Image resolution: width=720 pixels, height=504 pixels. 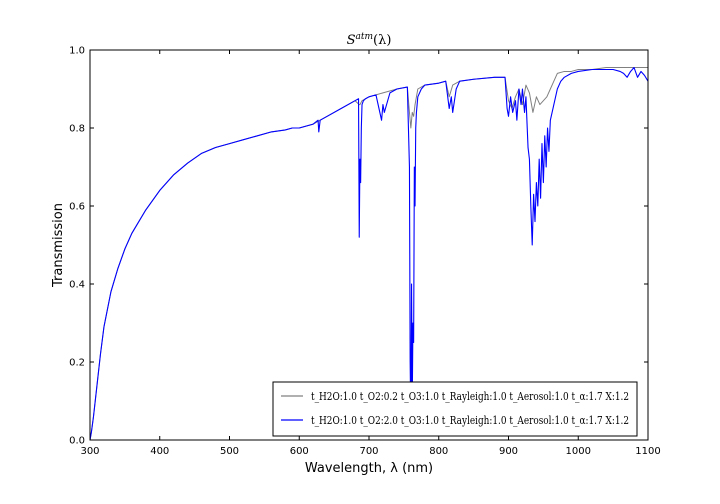 What do you see at coordinates (77, 285) in the screenshot?
I see `y-tick-label: 0.4` at bounding box center [77, 285].